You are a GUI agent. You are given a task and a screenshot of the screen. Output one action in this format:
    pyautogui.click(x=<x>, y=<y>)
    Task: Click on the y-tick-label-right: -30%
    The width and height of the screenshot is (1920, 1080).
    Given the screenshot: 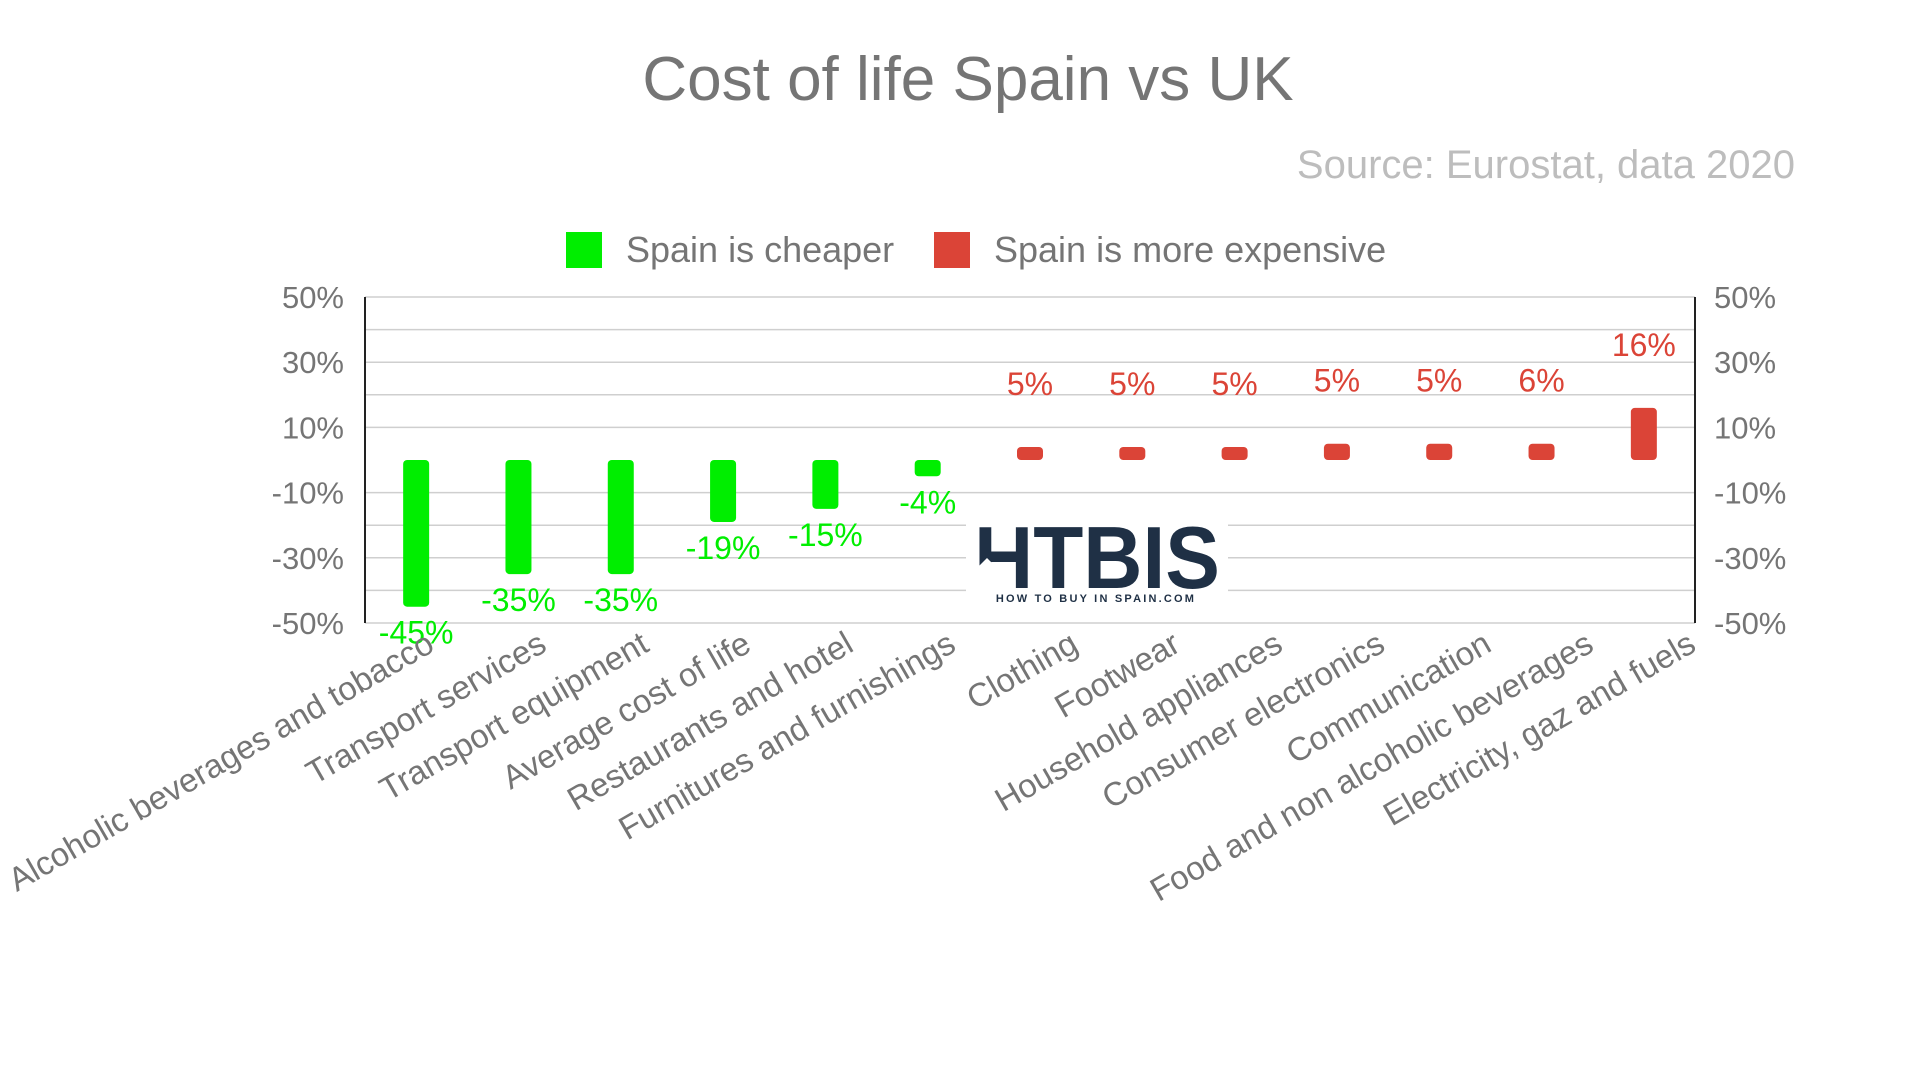 What is the action you would take?
    pyautogui.click(x=1750, y=558)
    